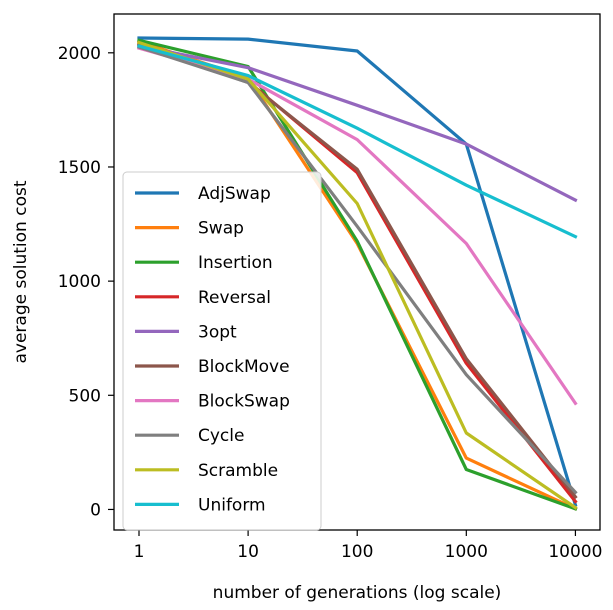 This screenshot has height=610, width=613. Describe the element at coordinates (234, 194) in the screenshot. I see `legend-label-adjswap: AdjSwap` at that location.